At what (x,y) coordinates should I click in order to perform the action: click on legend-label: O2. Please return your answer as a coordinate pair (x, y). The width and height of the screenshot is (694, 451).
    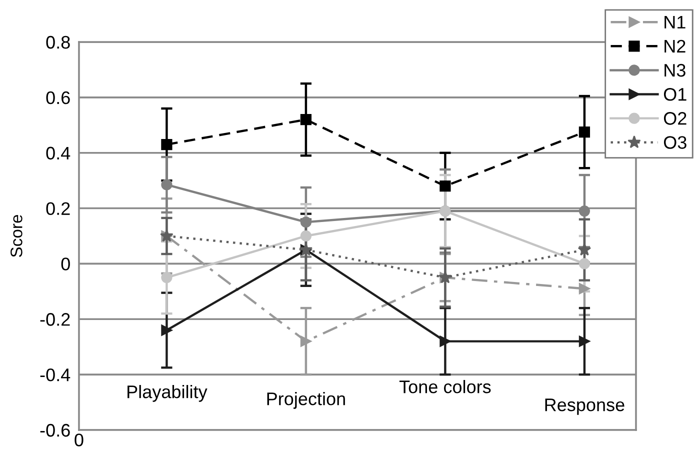
    Looking at the image, I should click on (675, 118).